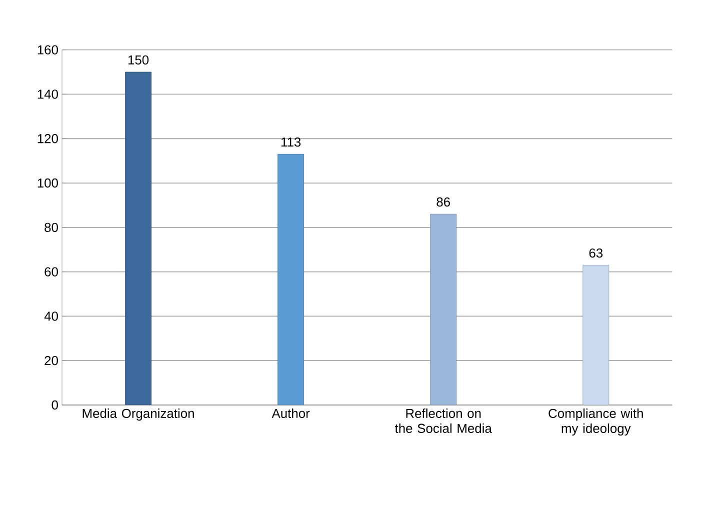 This screenshot has height=517, width=716. Describe the element at coordinates (595, 422) in the screenshot. I see `x-tick-label: Compliance with my ideology` at that location.